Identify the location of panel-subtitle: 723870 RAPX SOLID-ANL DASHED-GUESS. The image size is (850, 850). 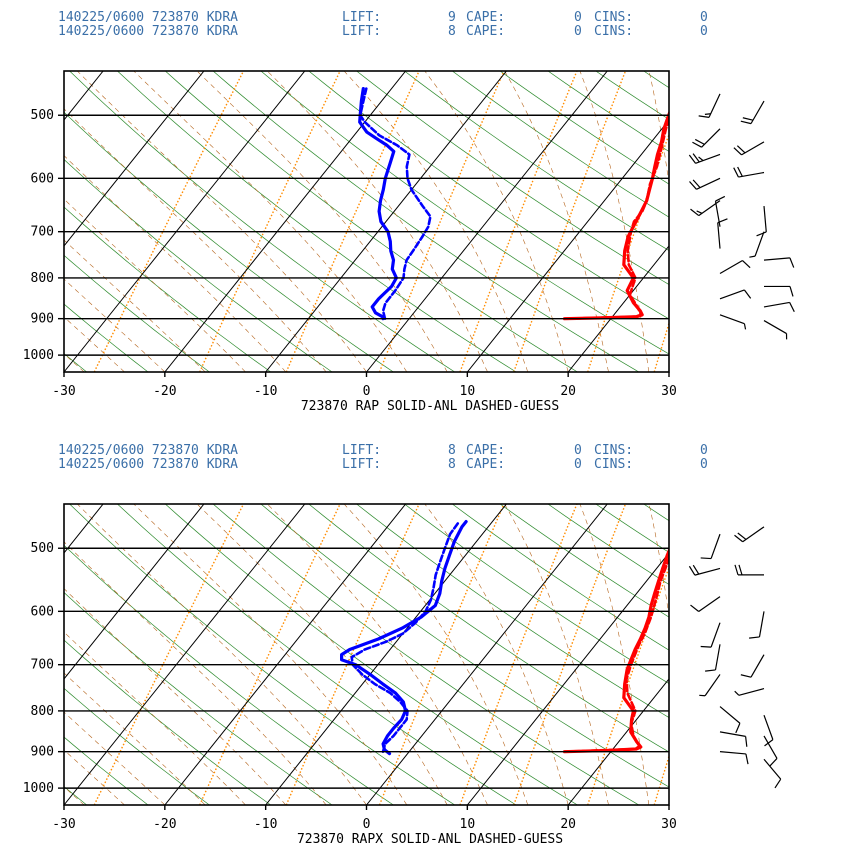
(430, 839).